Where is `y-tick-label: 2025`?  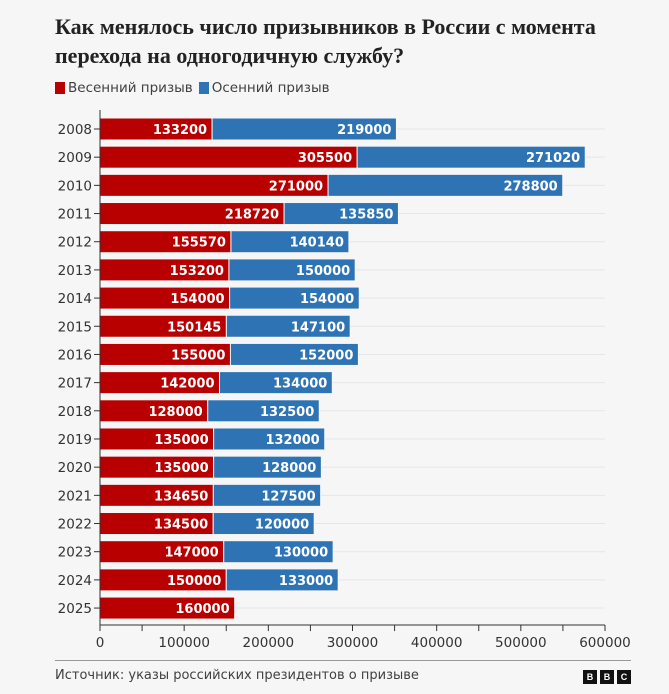 y-tick-label: 2025 is located at coordinates (75, 609).